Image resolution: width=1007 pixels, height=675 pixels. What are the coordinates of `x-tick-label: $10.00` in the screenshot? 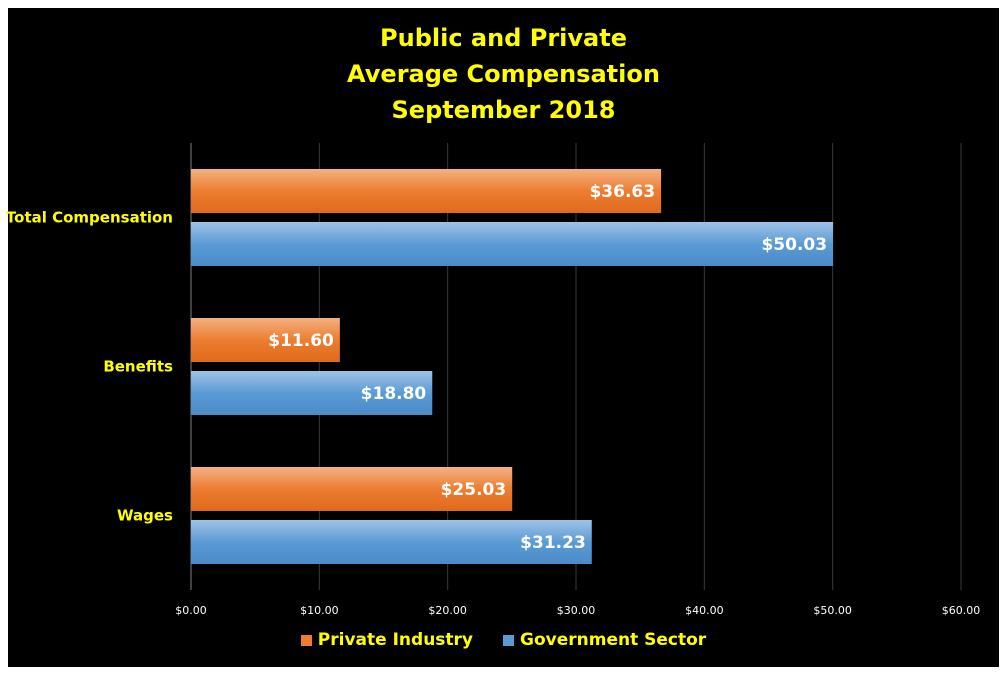 It's located at (319, 610).